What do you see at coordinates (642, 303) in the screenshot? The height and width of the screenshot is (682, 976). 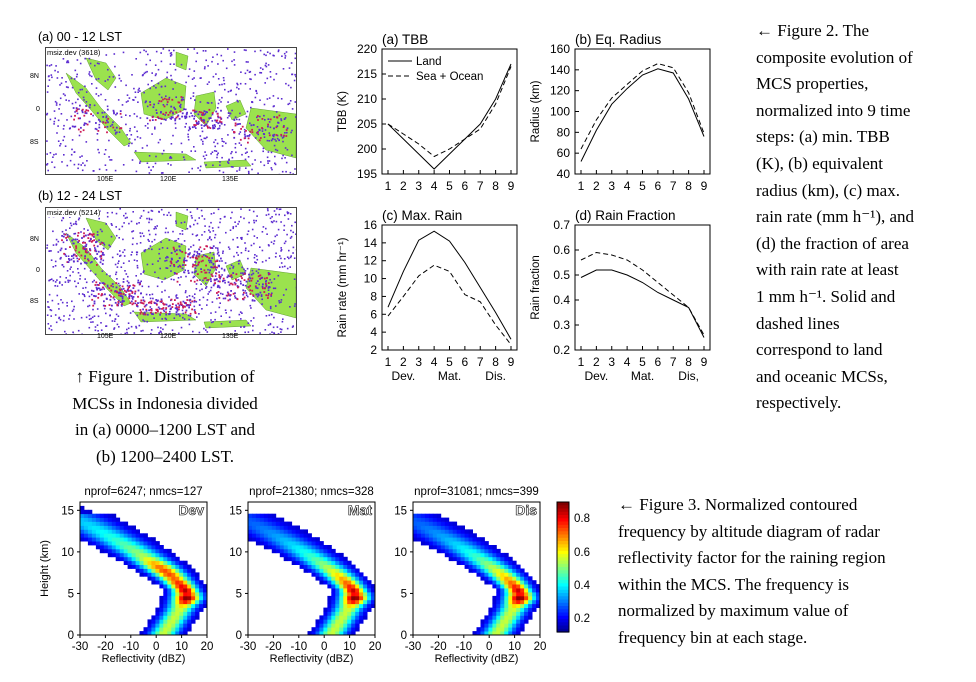 I see `series-land` at bounding box center [642, 303].